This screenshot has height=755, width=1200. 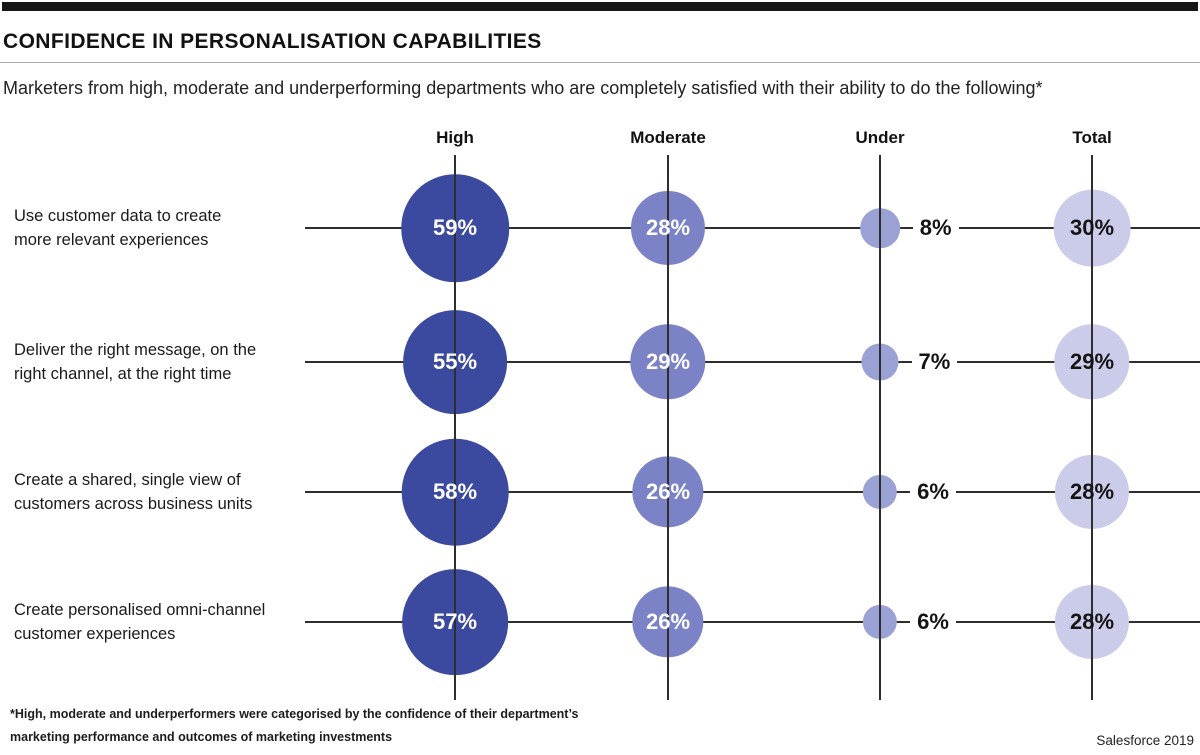 I want to click on row-label-line: Use customer data to create, so click(x=118, y=216).